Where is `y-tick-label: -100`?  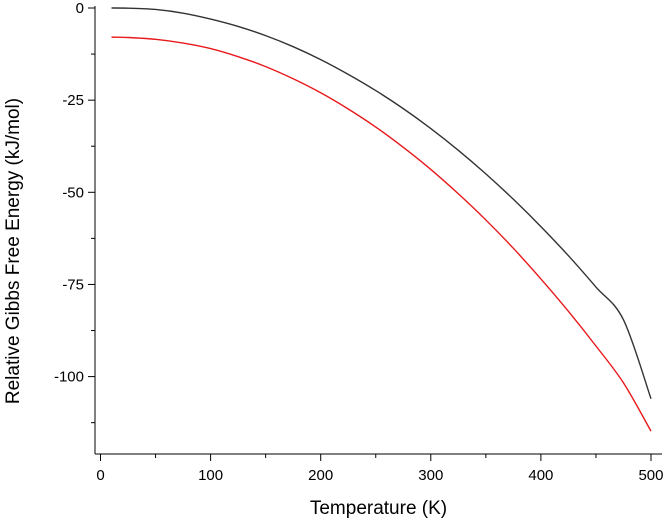 y-tick-label: -100 is located at coordinates (69, 377).